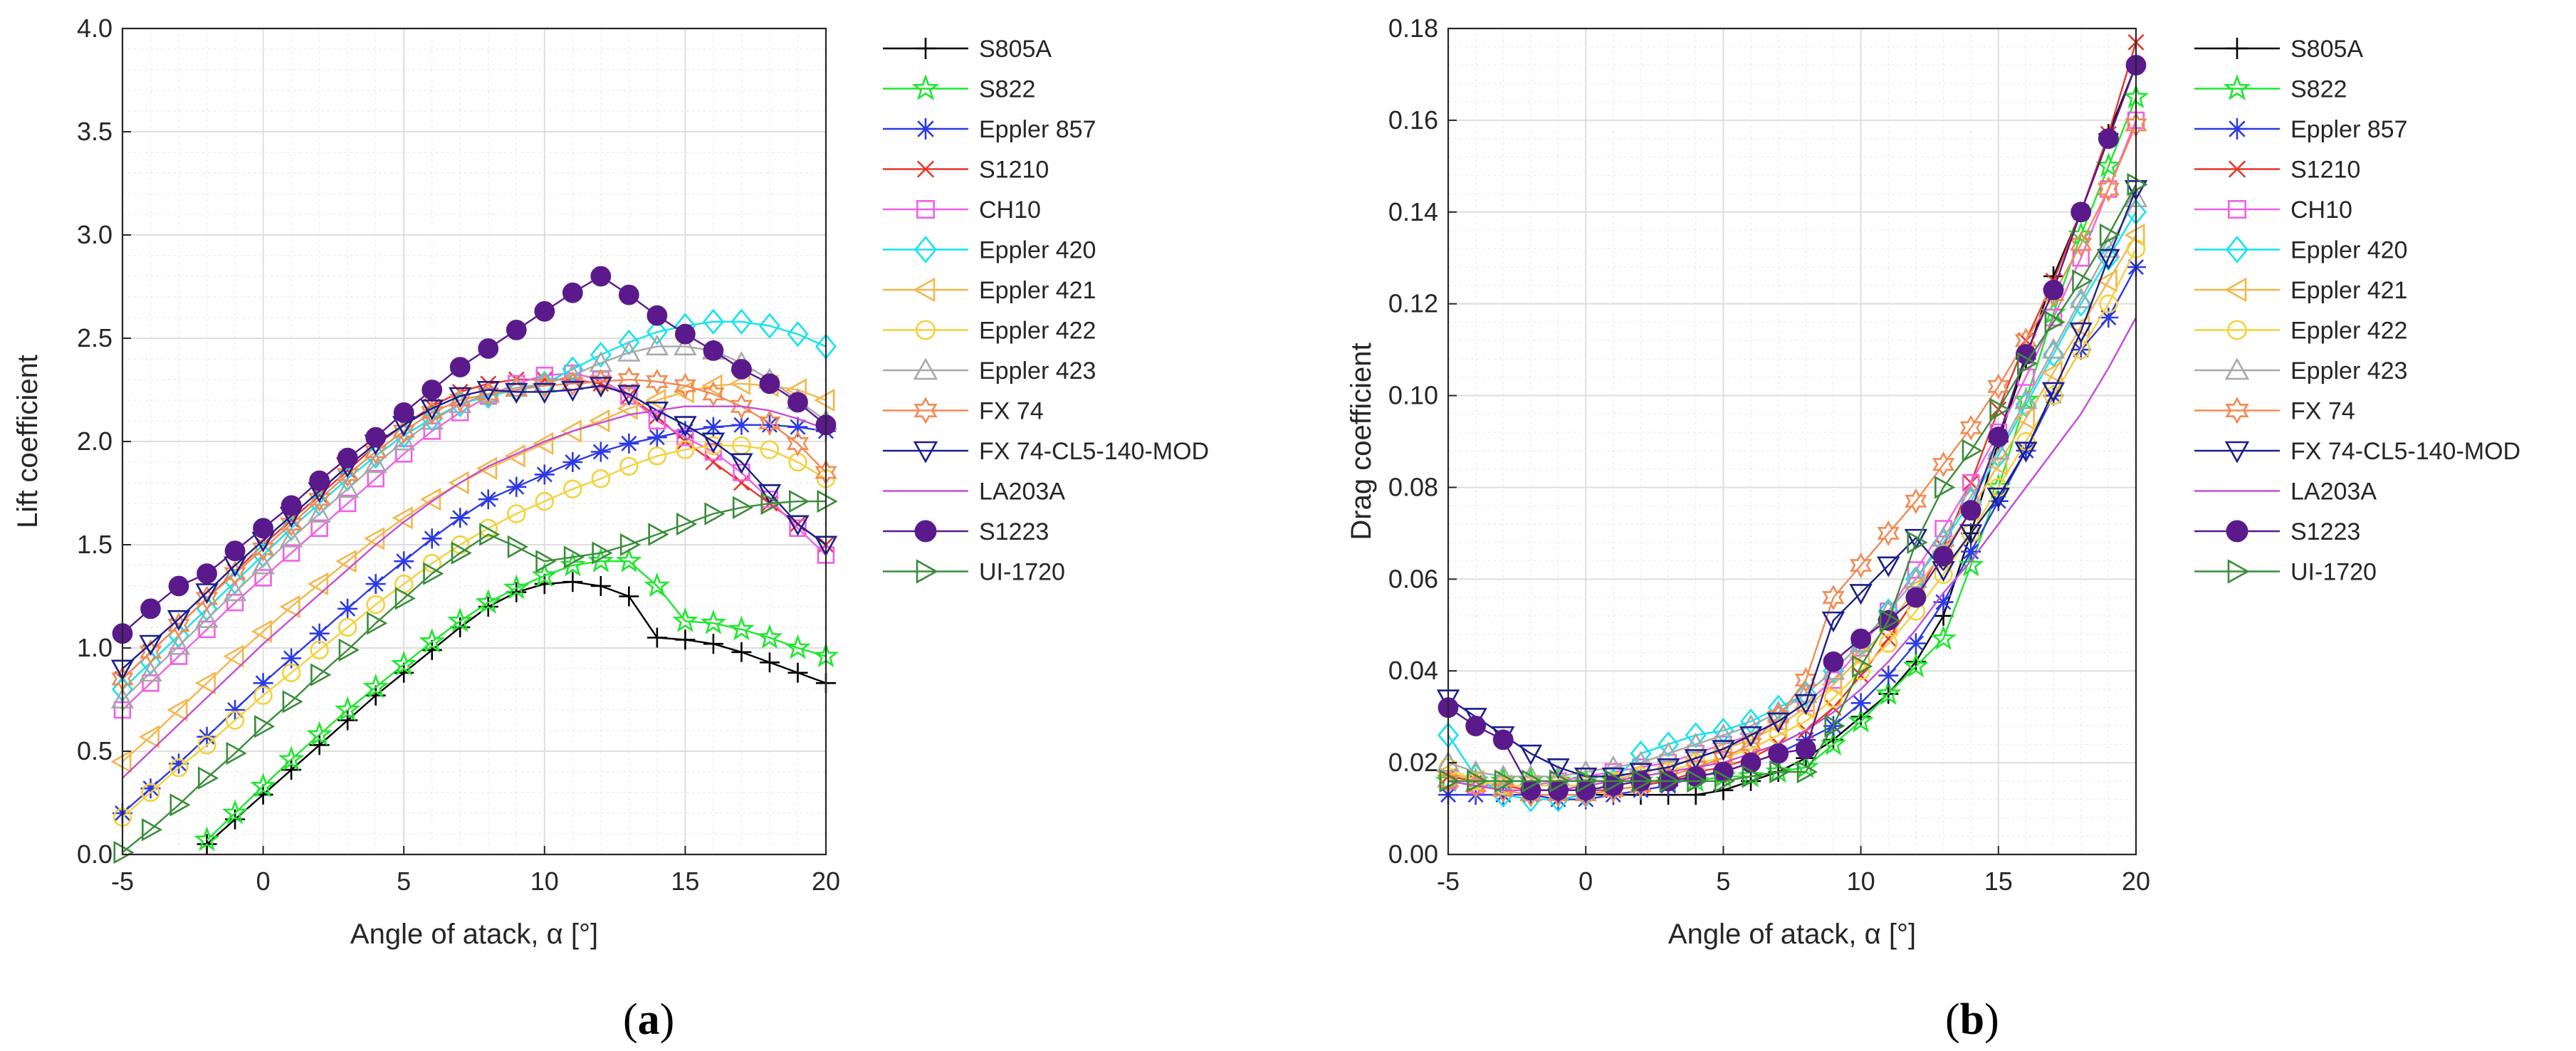  Describe the element at coordinates (1413, 578) in the screenshot. I see `chart-b-y-tick-label: 0.06` at that location.